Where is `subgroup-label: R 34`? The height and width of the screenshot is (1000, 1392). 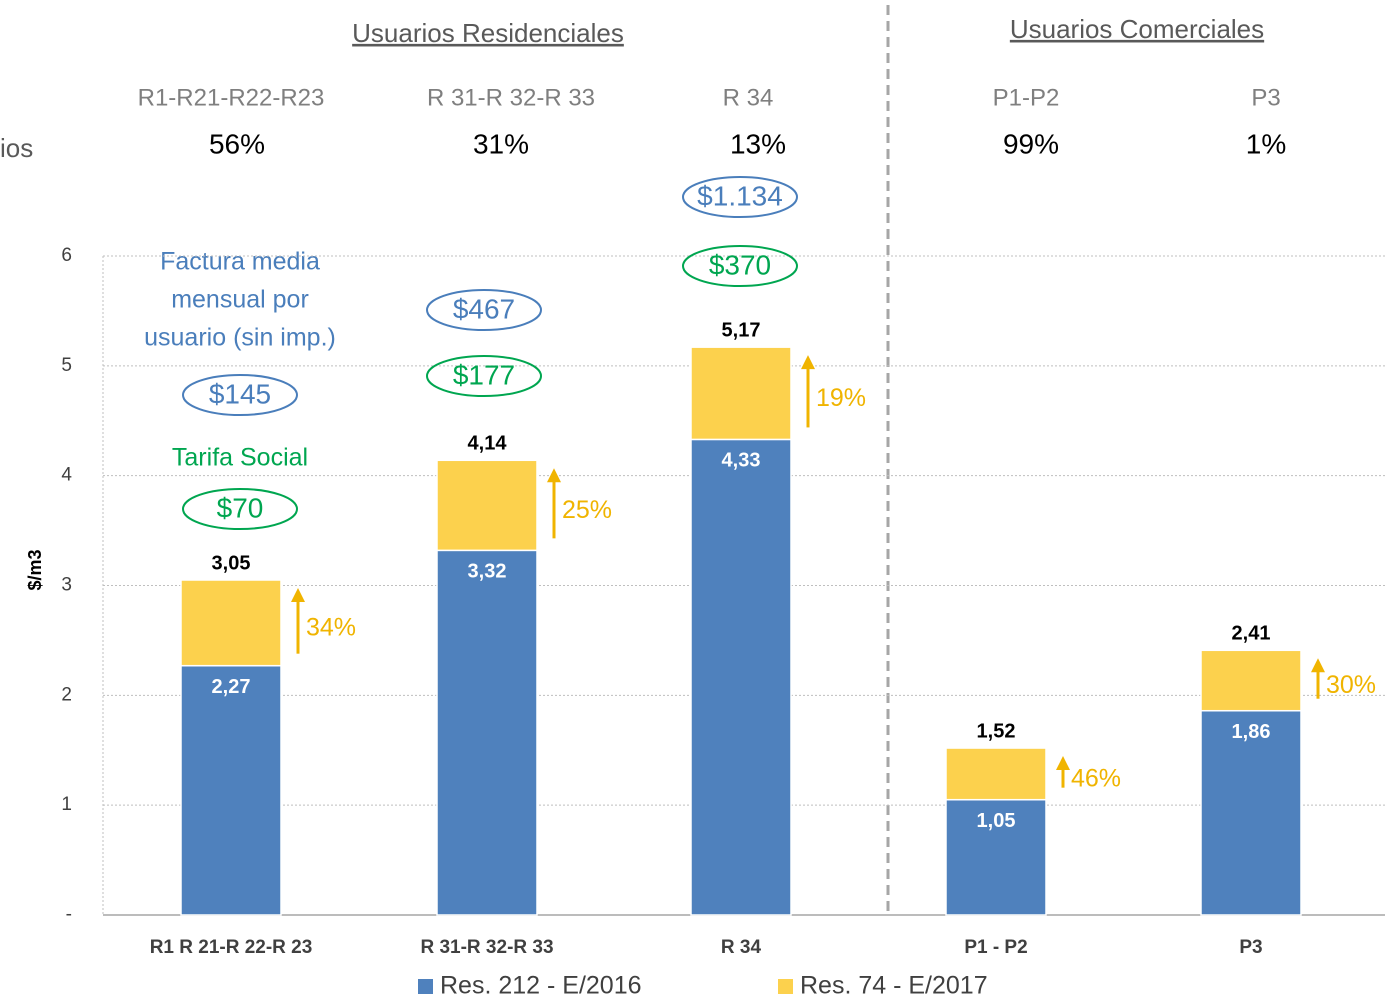
subgroup-label: R 34 is located at coordinates (748, 97).